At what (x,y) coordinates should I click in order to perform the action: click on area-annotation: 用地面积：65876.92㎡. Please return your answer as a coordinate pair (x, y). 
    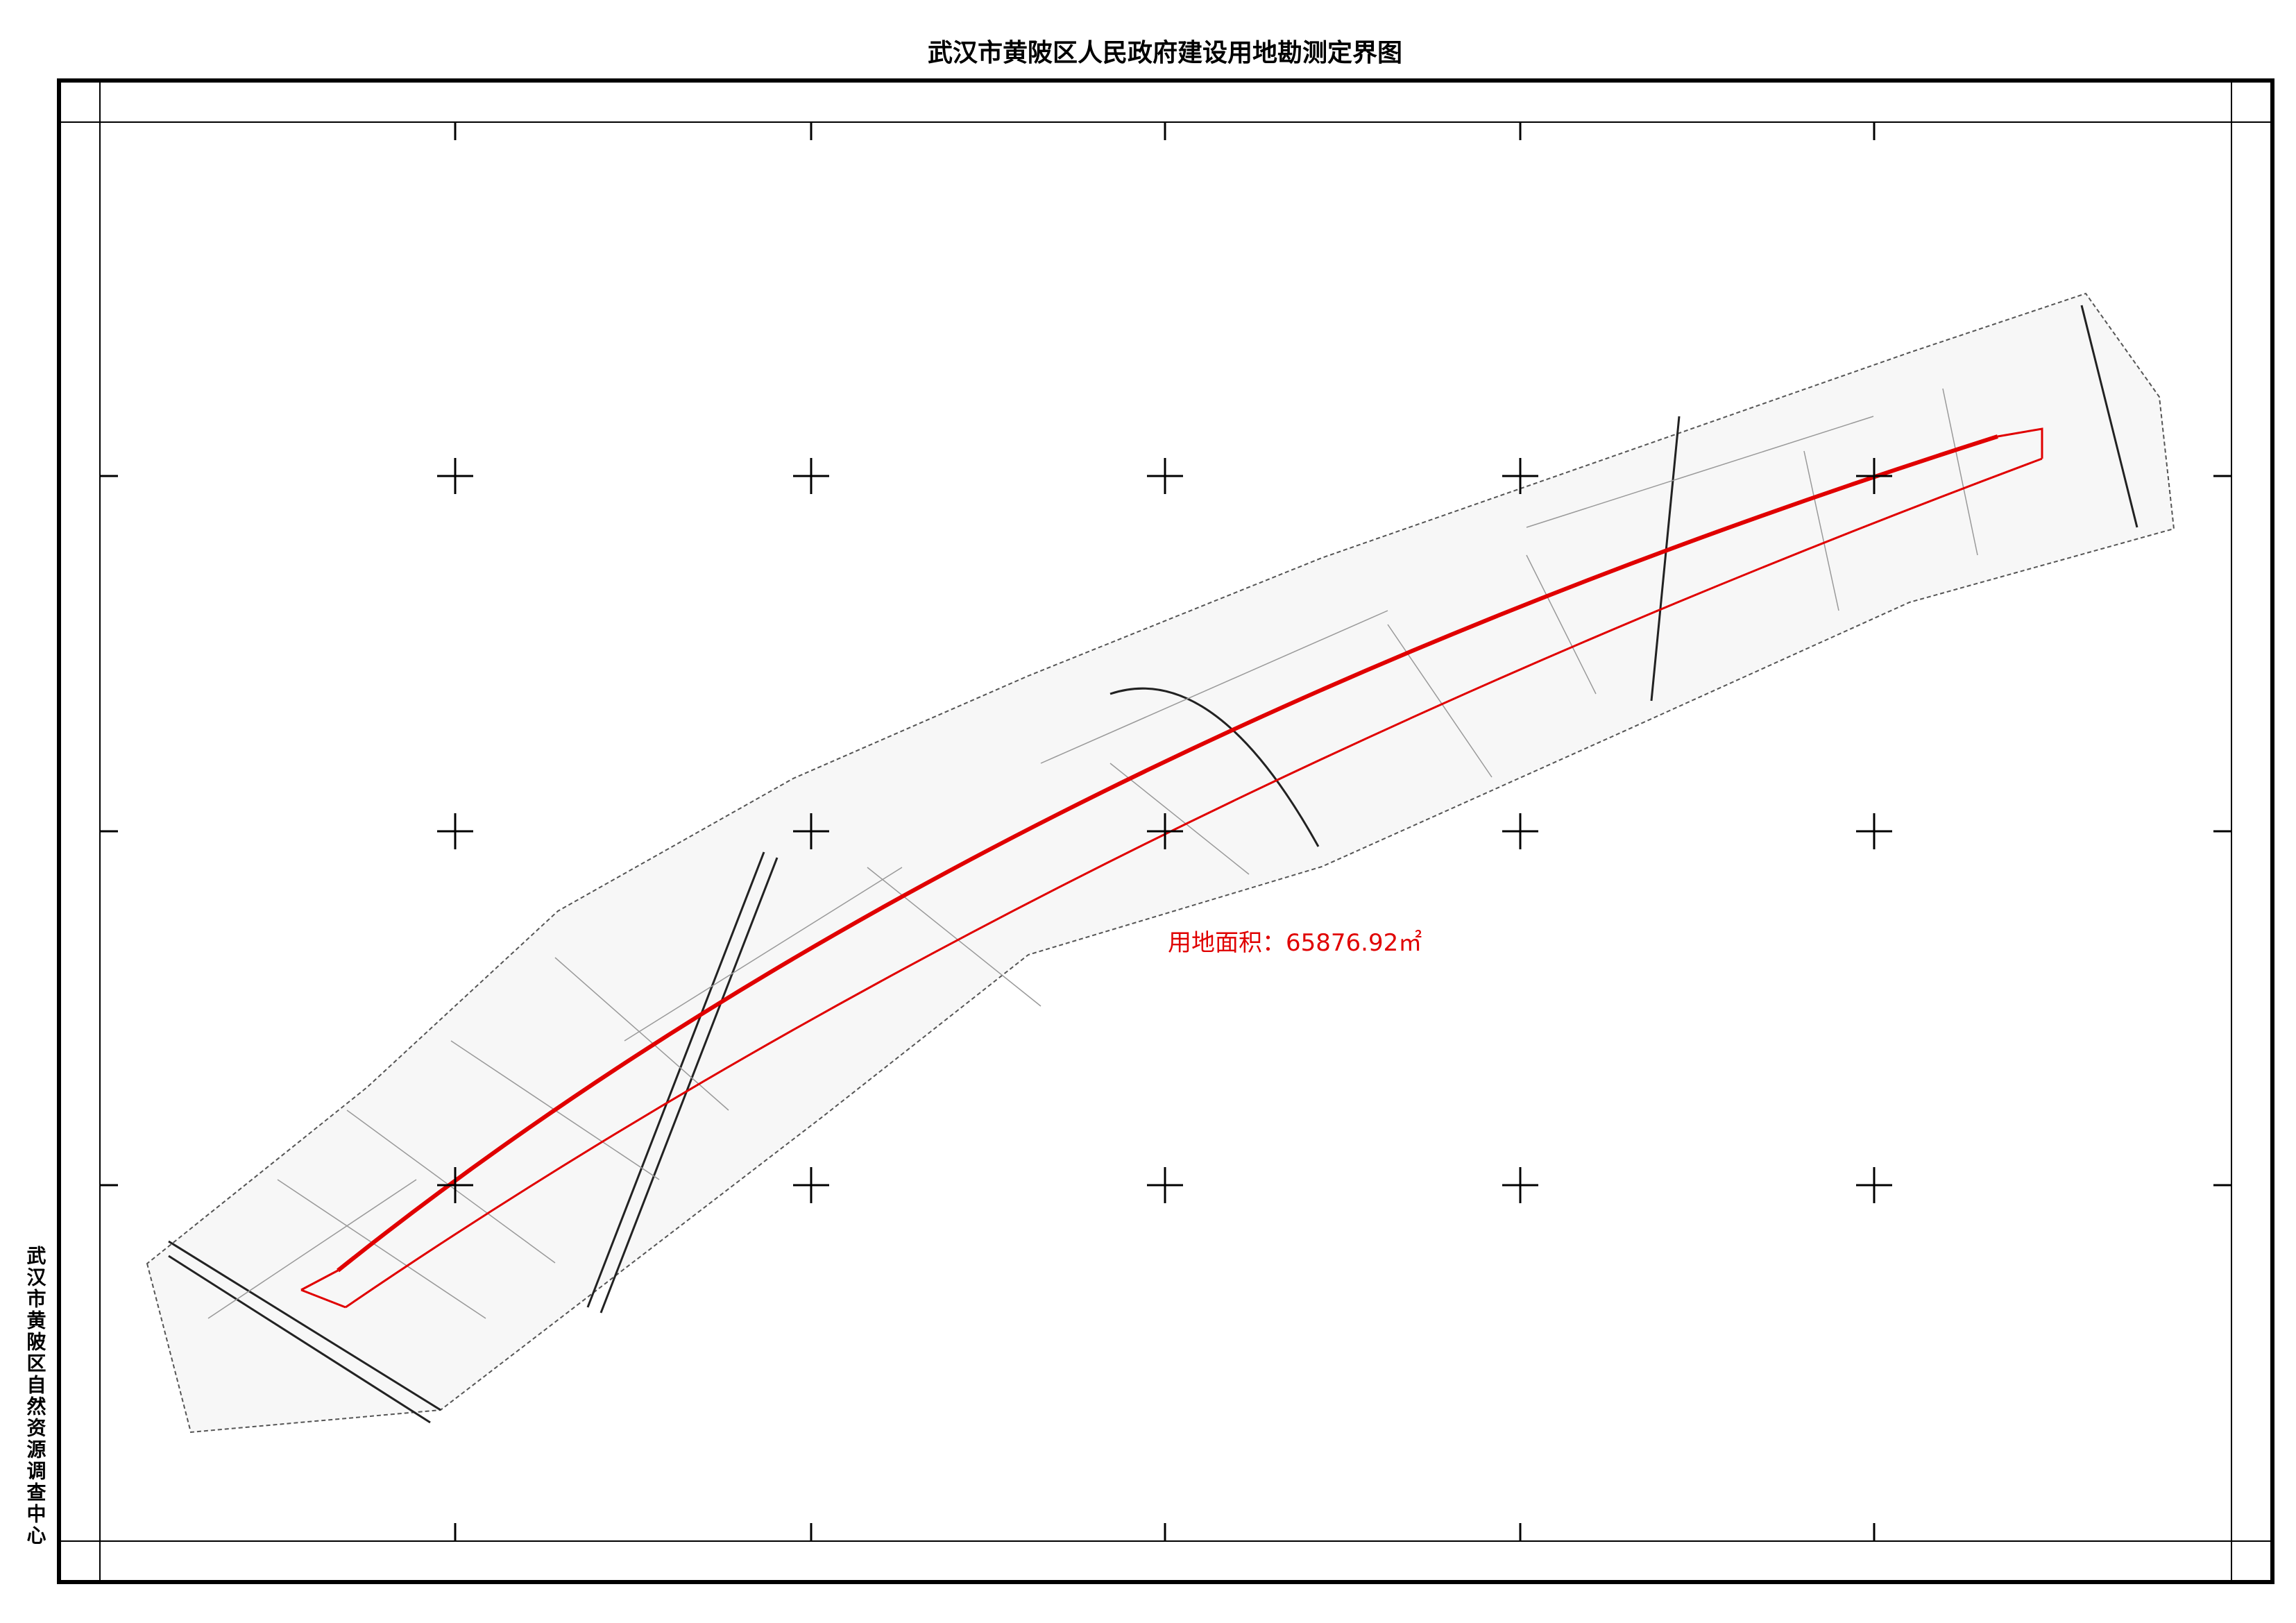
    Looking at the image, I should click on (1295, 943).